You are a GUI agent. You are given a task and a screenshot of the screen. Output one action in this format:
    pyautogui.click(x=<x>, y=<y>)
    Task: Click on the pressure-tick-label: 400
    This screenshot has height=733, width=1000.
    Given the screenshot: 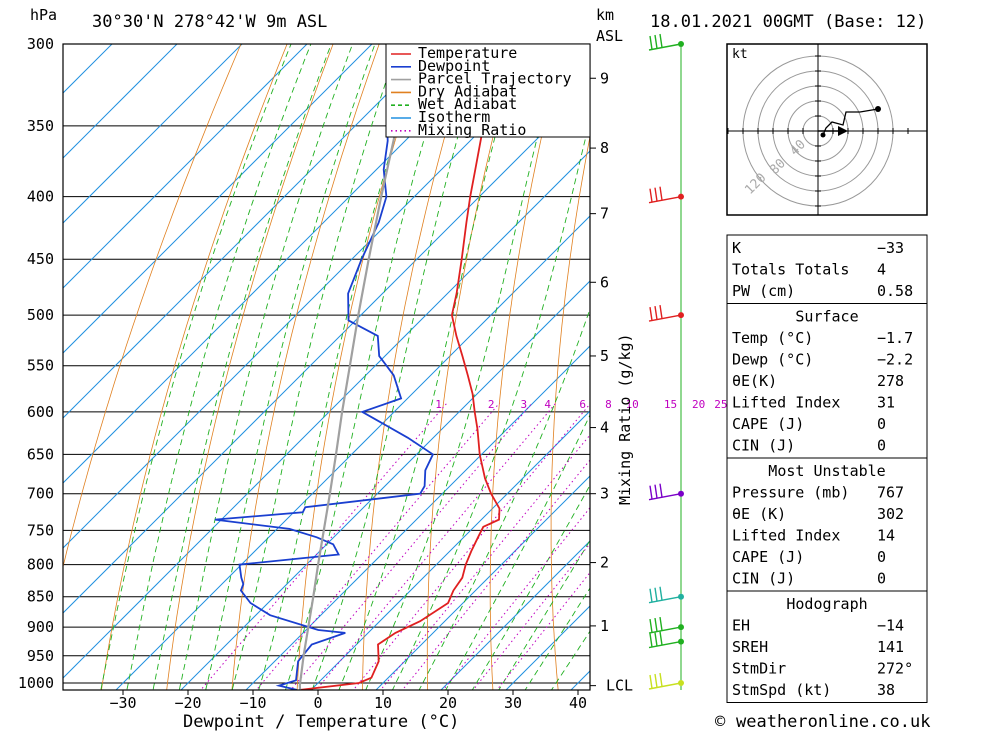 What is the action you would take?
    pyautogui.click(x=40, y=197)
    